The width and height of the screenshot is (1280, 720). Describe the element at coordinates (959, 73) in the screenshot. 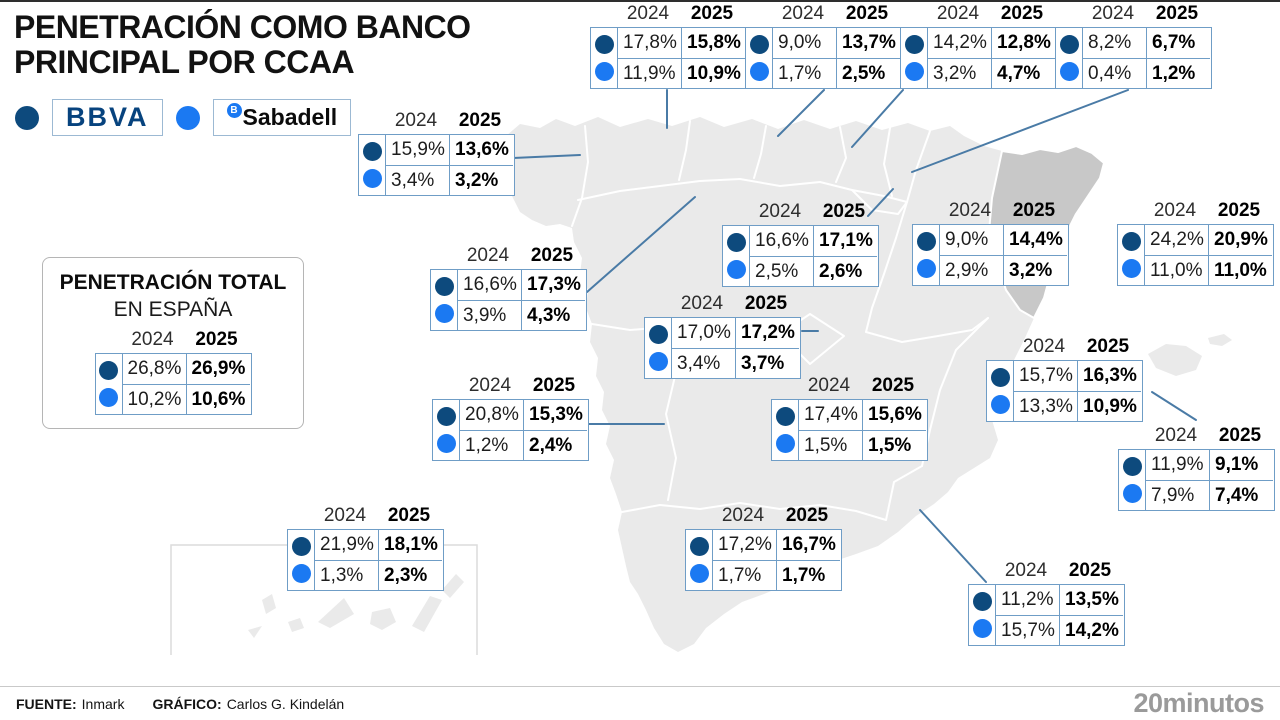

I see `sabadell-2024-value: 3,2%` at that location.